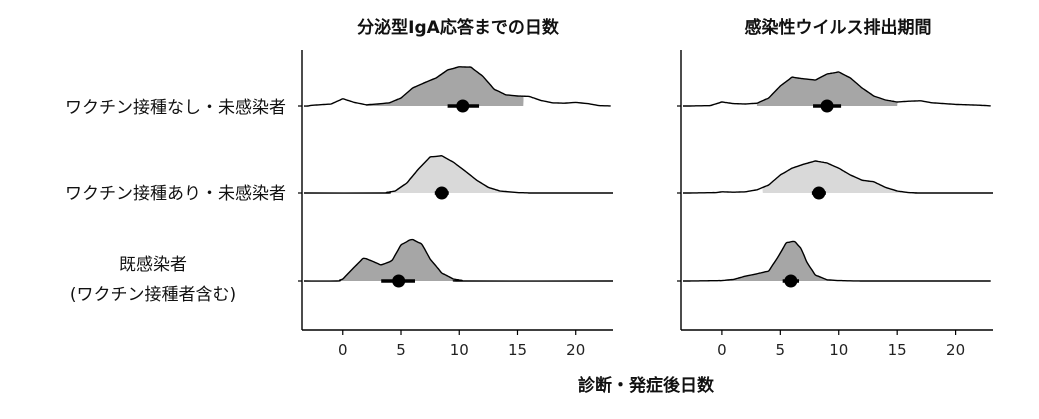 Image resolution: width=1039 pixels, height=419 pixels. What do you see at coordinates (458, 27) in the screenshot?
I see `panel-1-title: 分泌型IgA応答までの日数` at bounding box center [458, 27].